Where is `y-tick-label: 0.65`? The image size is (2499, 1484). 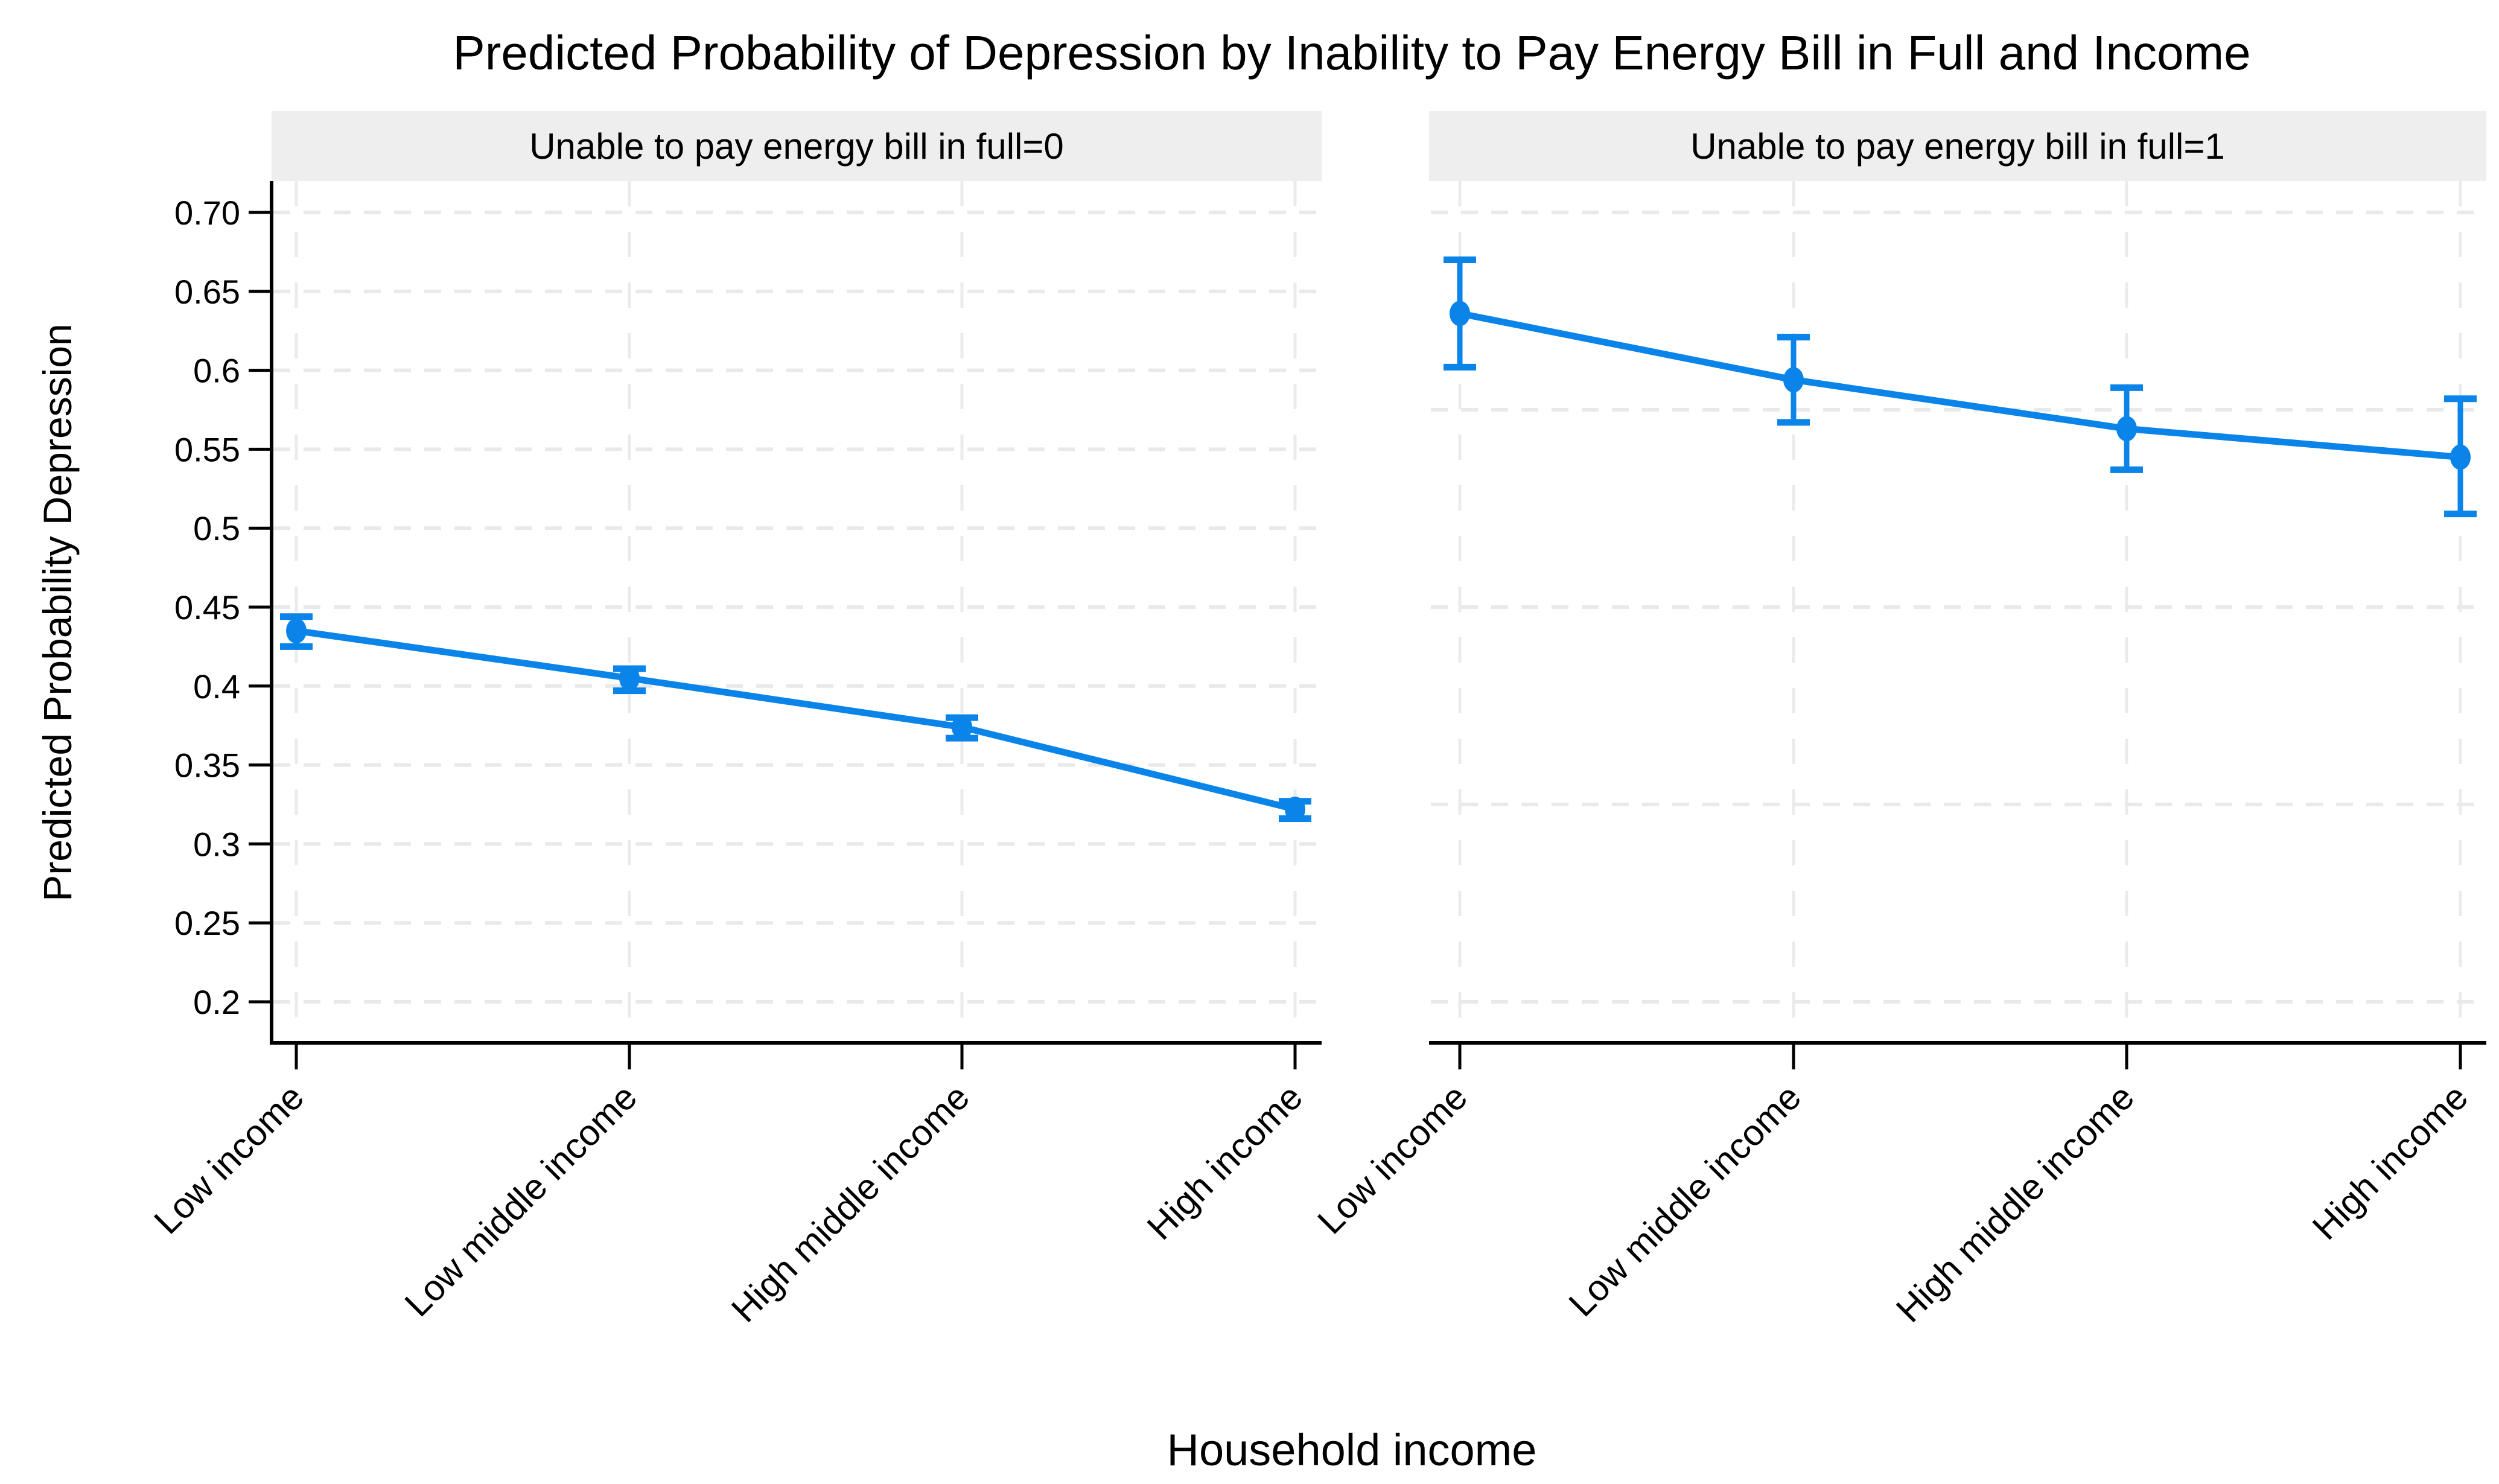
y-tick-label: 0.65 is located at coordinates (207, 292).